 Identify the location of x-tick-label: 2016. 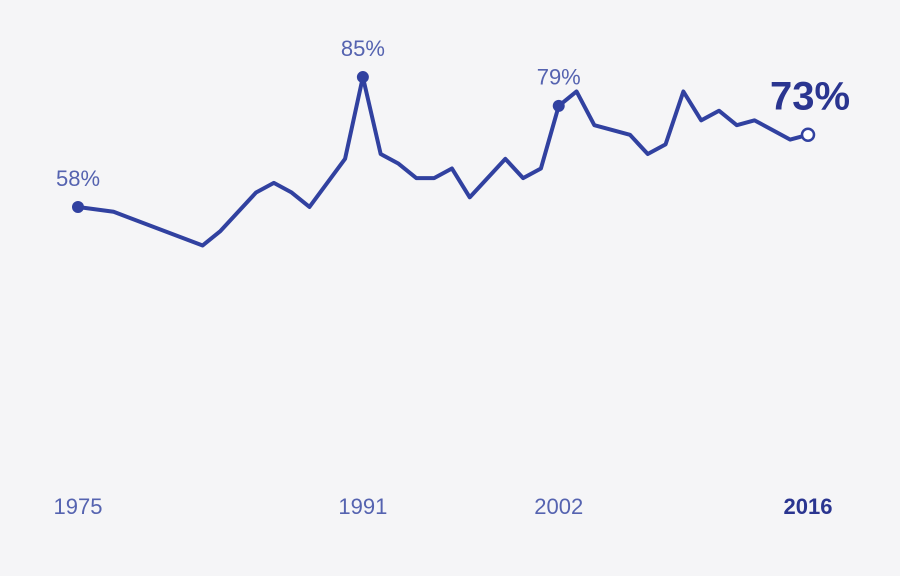
(808, 506).